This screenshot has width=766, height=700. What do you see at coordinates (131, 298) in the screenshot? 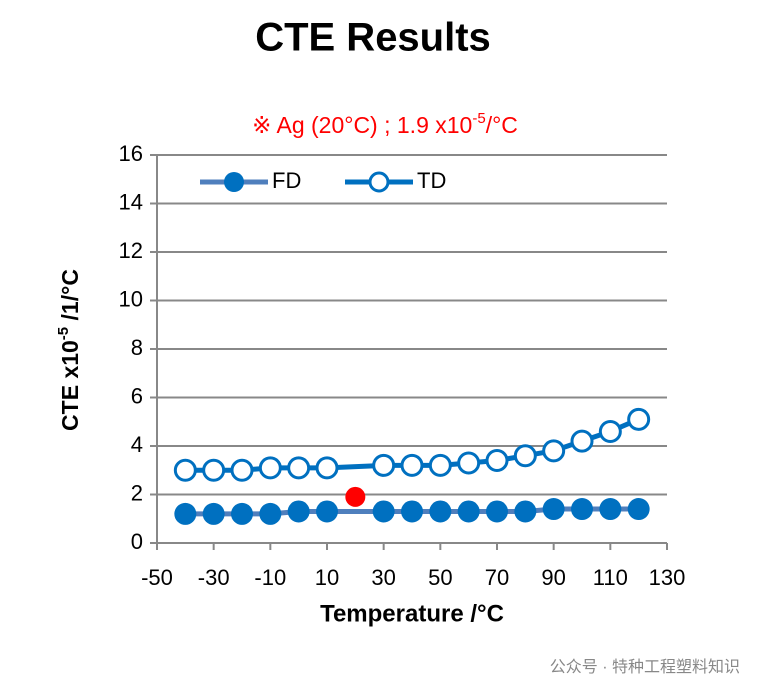
I see `y-tick-label: 10` at bounding box center [131, 298].